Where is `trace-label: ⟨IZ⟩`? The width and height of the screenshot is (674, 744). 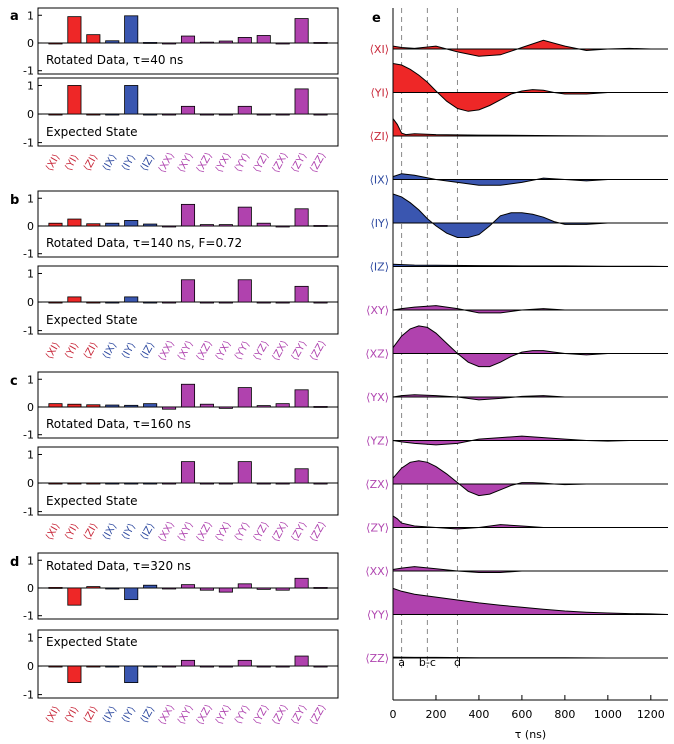 trace-label: ⟨IZ⟩ is located at coordinates (379, 267).